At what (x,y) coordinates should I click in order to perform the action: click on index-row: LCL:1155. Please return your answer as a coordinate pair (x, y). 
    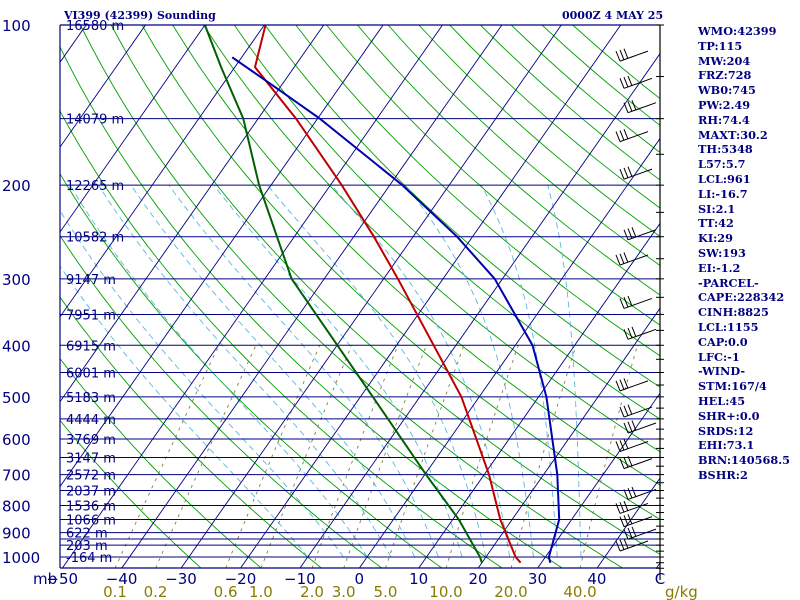
    Looking at the image, I should click on (728, 326).